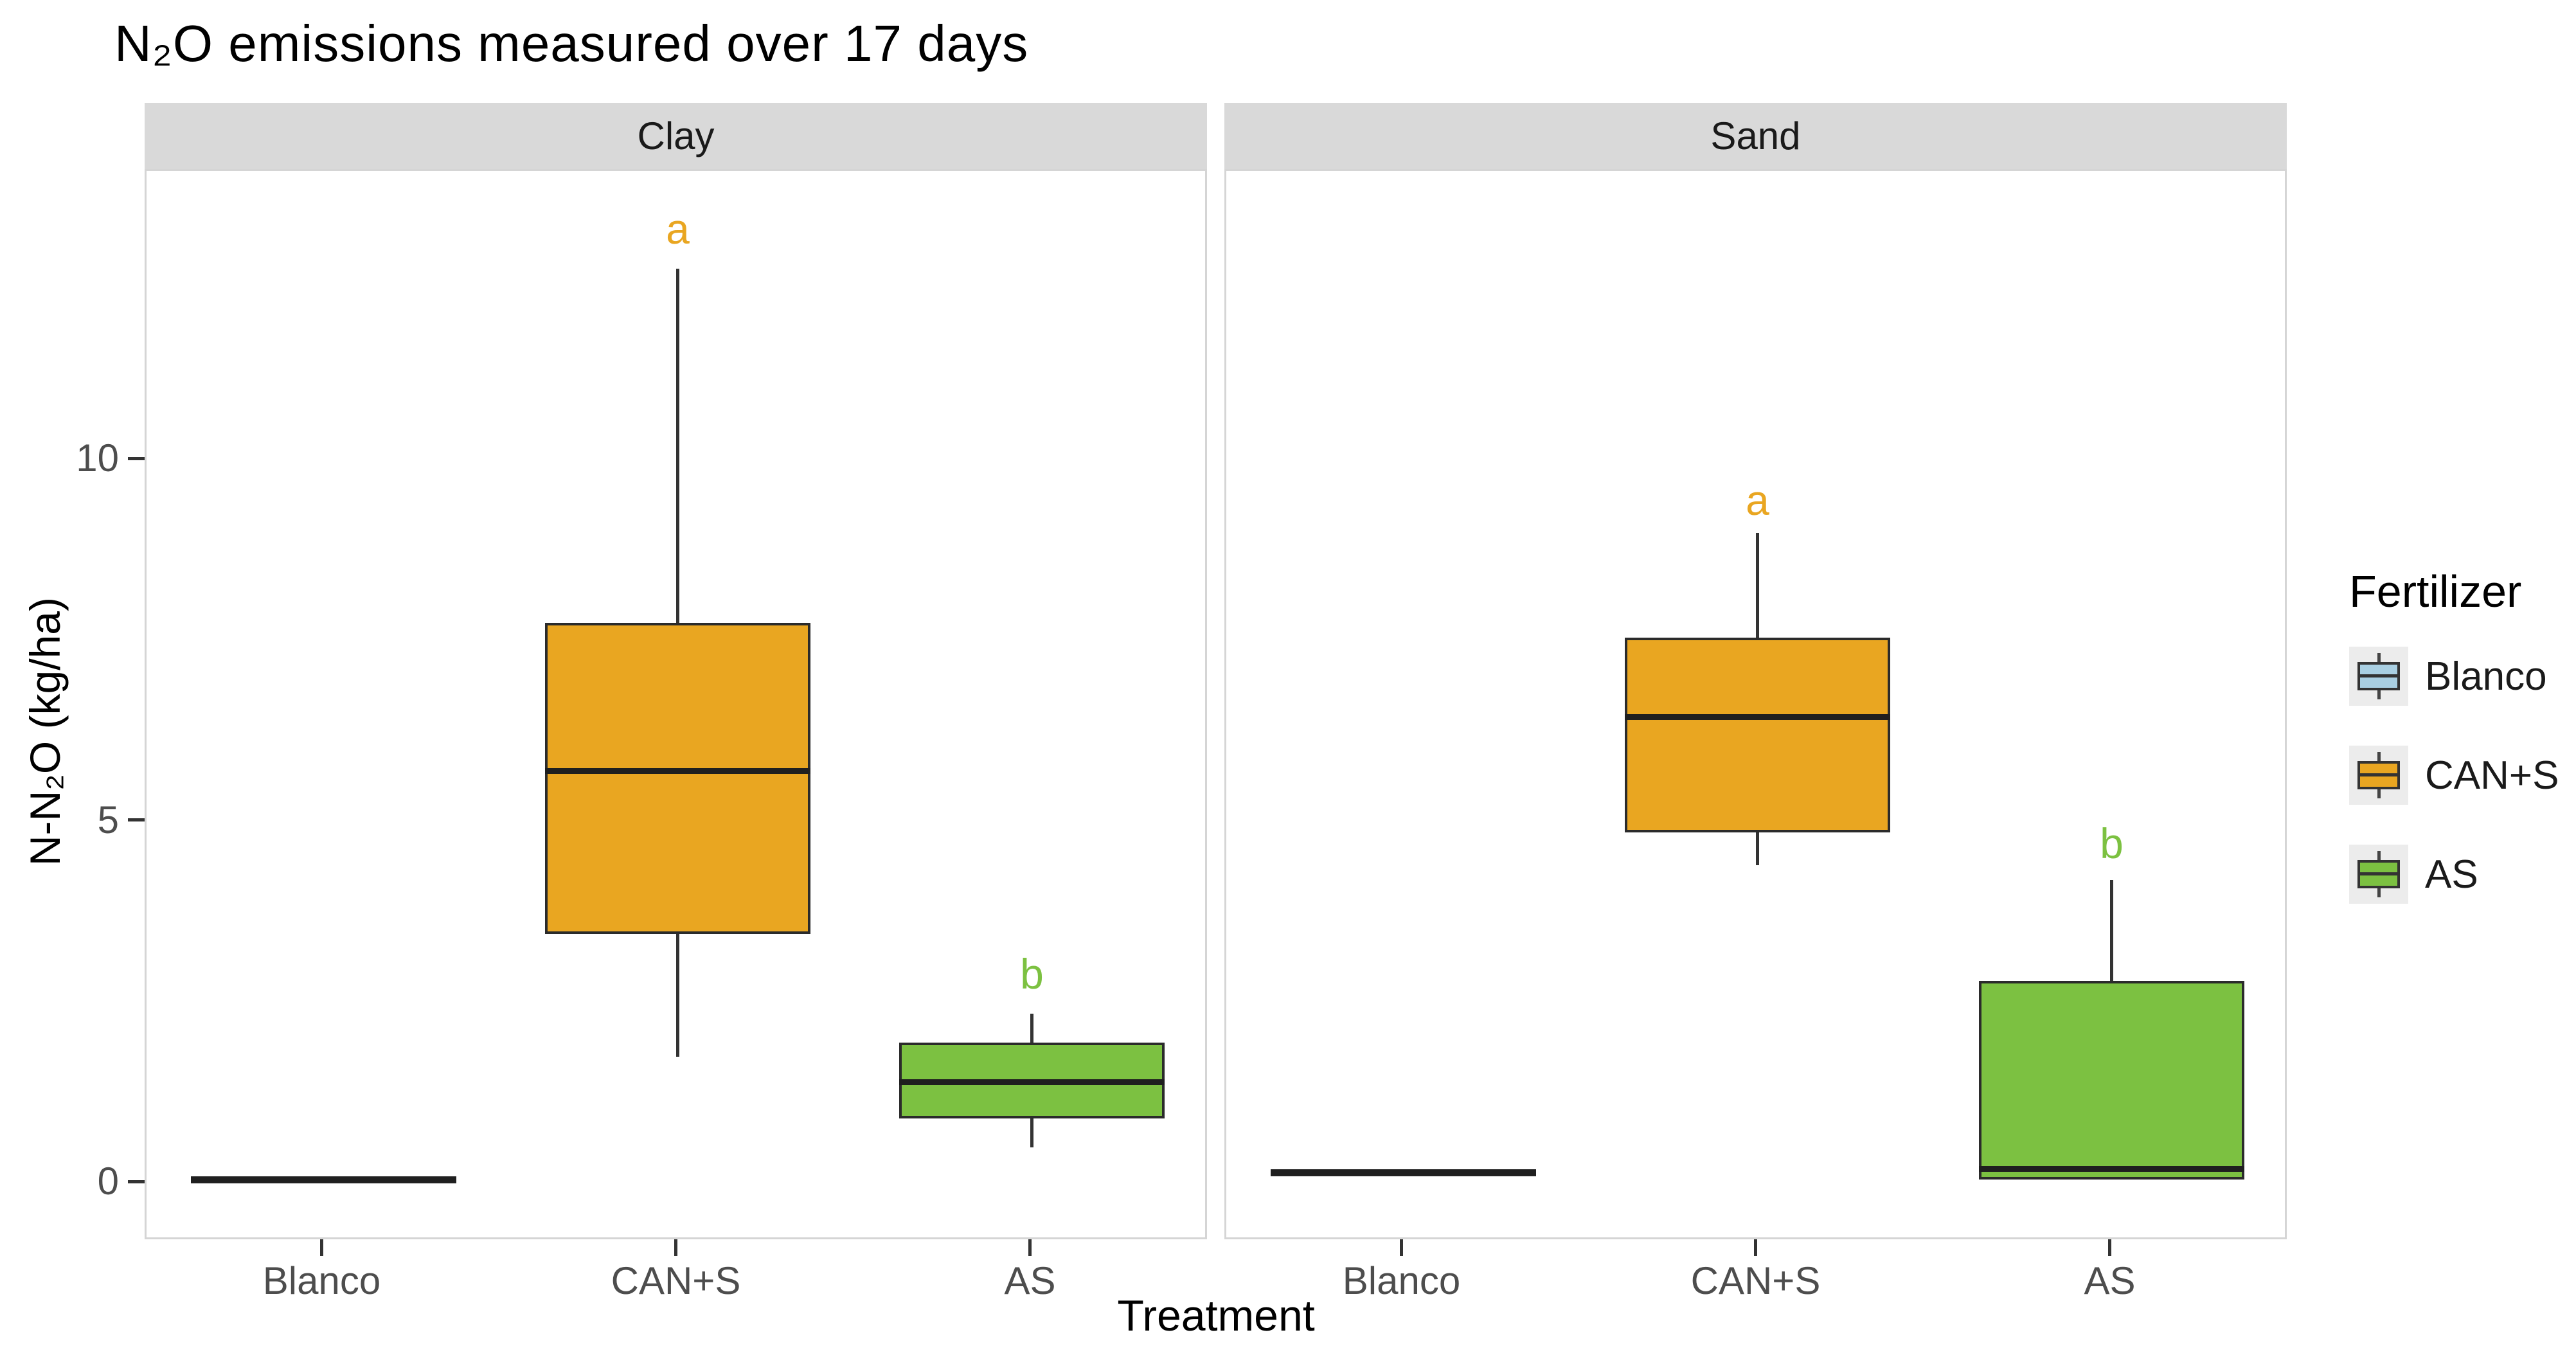  What do you see at coordinates (108, 1181) in the screenshot?
I see `y-tick-label: 0` at bounding box center [108, 1181].